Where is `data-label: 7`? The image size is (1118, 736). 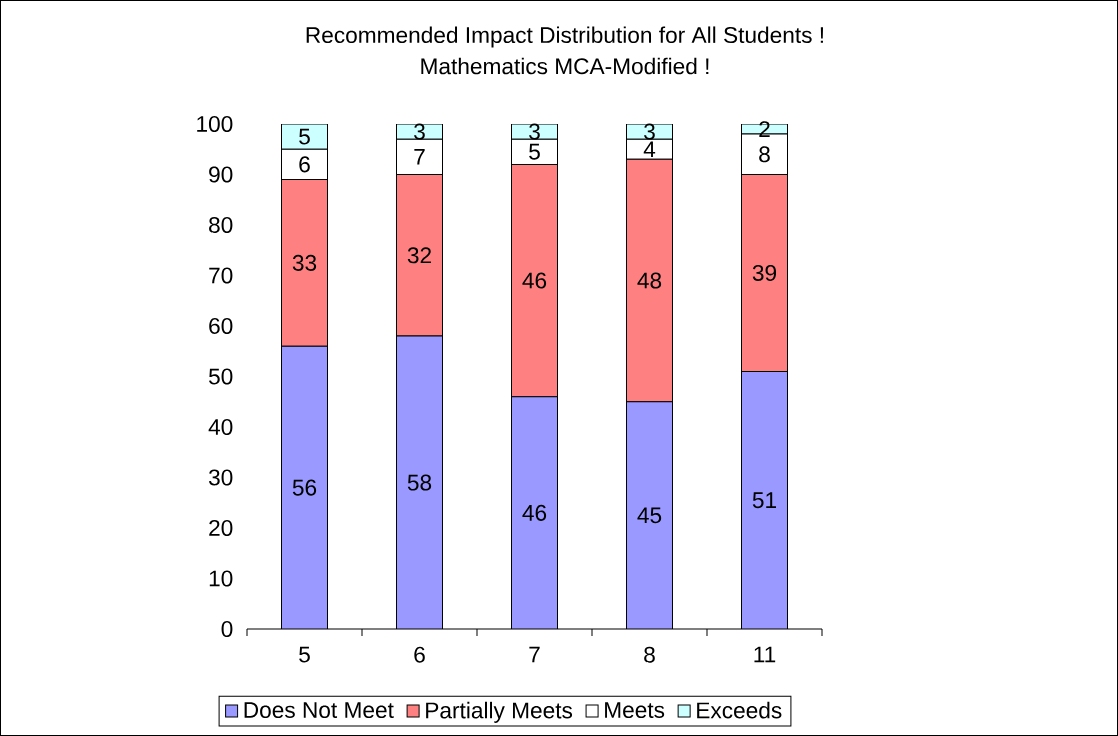
data-label: 7 is located at coordinates (419, 157).